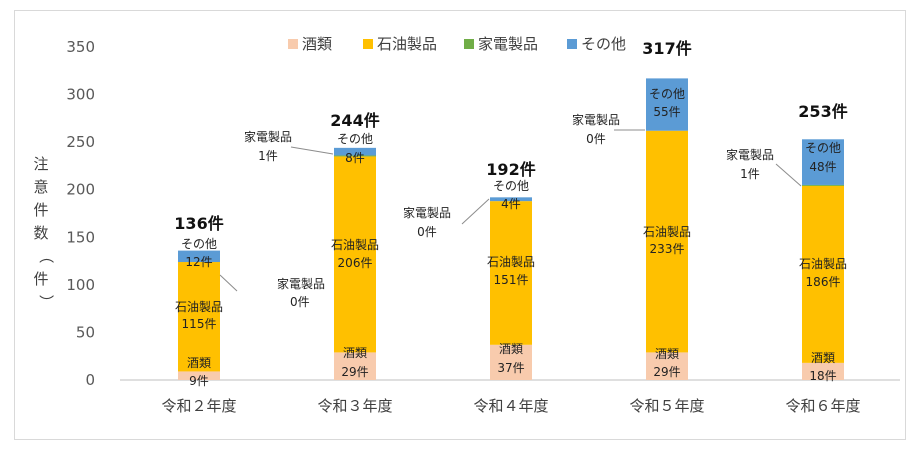  Describe the element at coordinates (822, 111) in the screenshot. I see `bar-total-label: 253件` at that location.